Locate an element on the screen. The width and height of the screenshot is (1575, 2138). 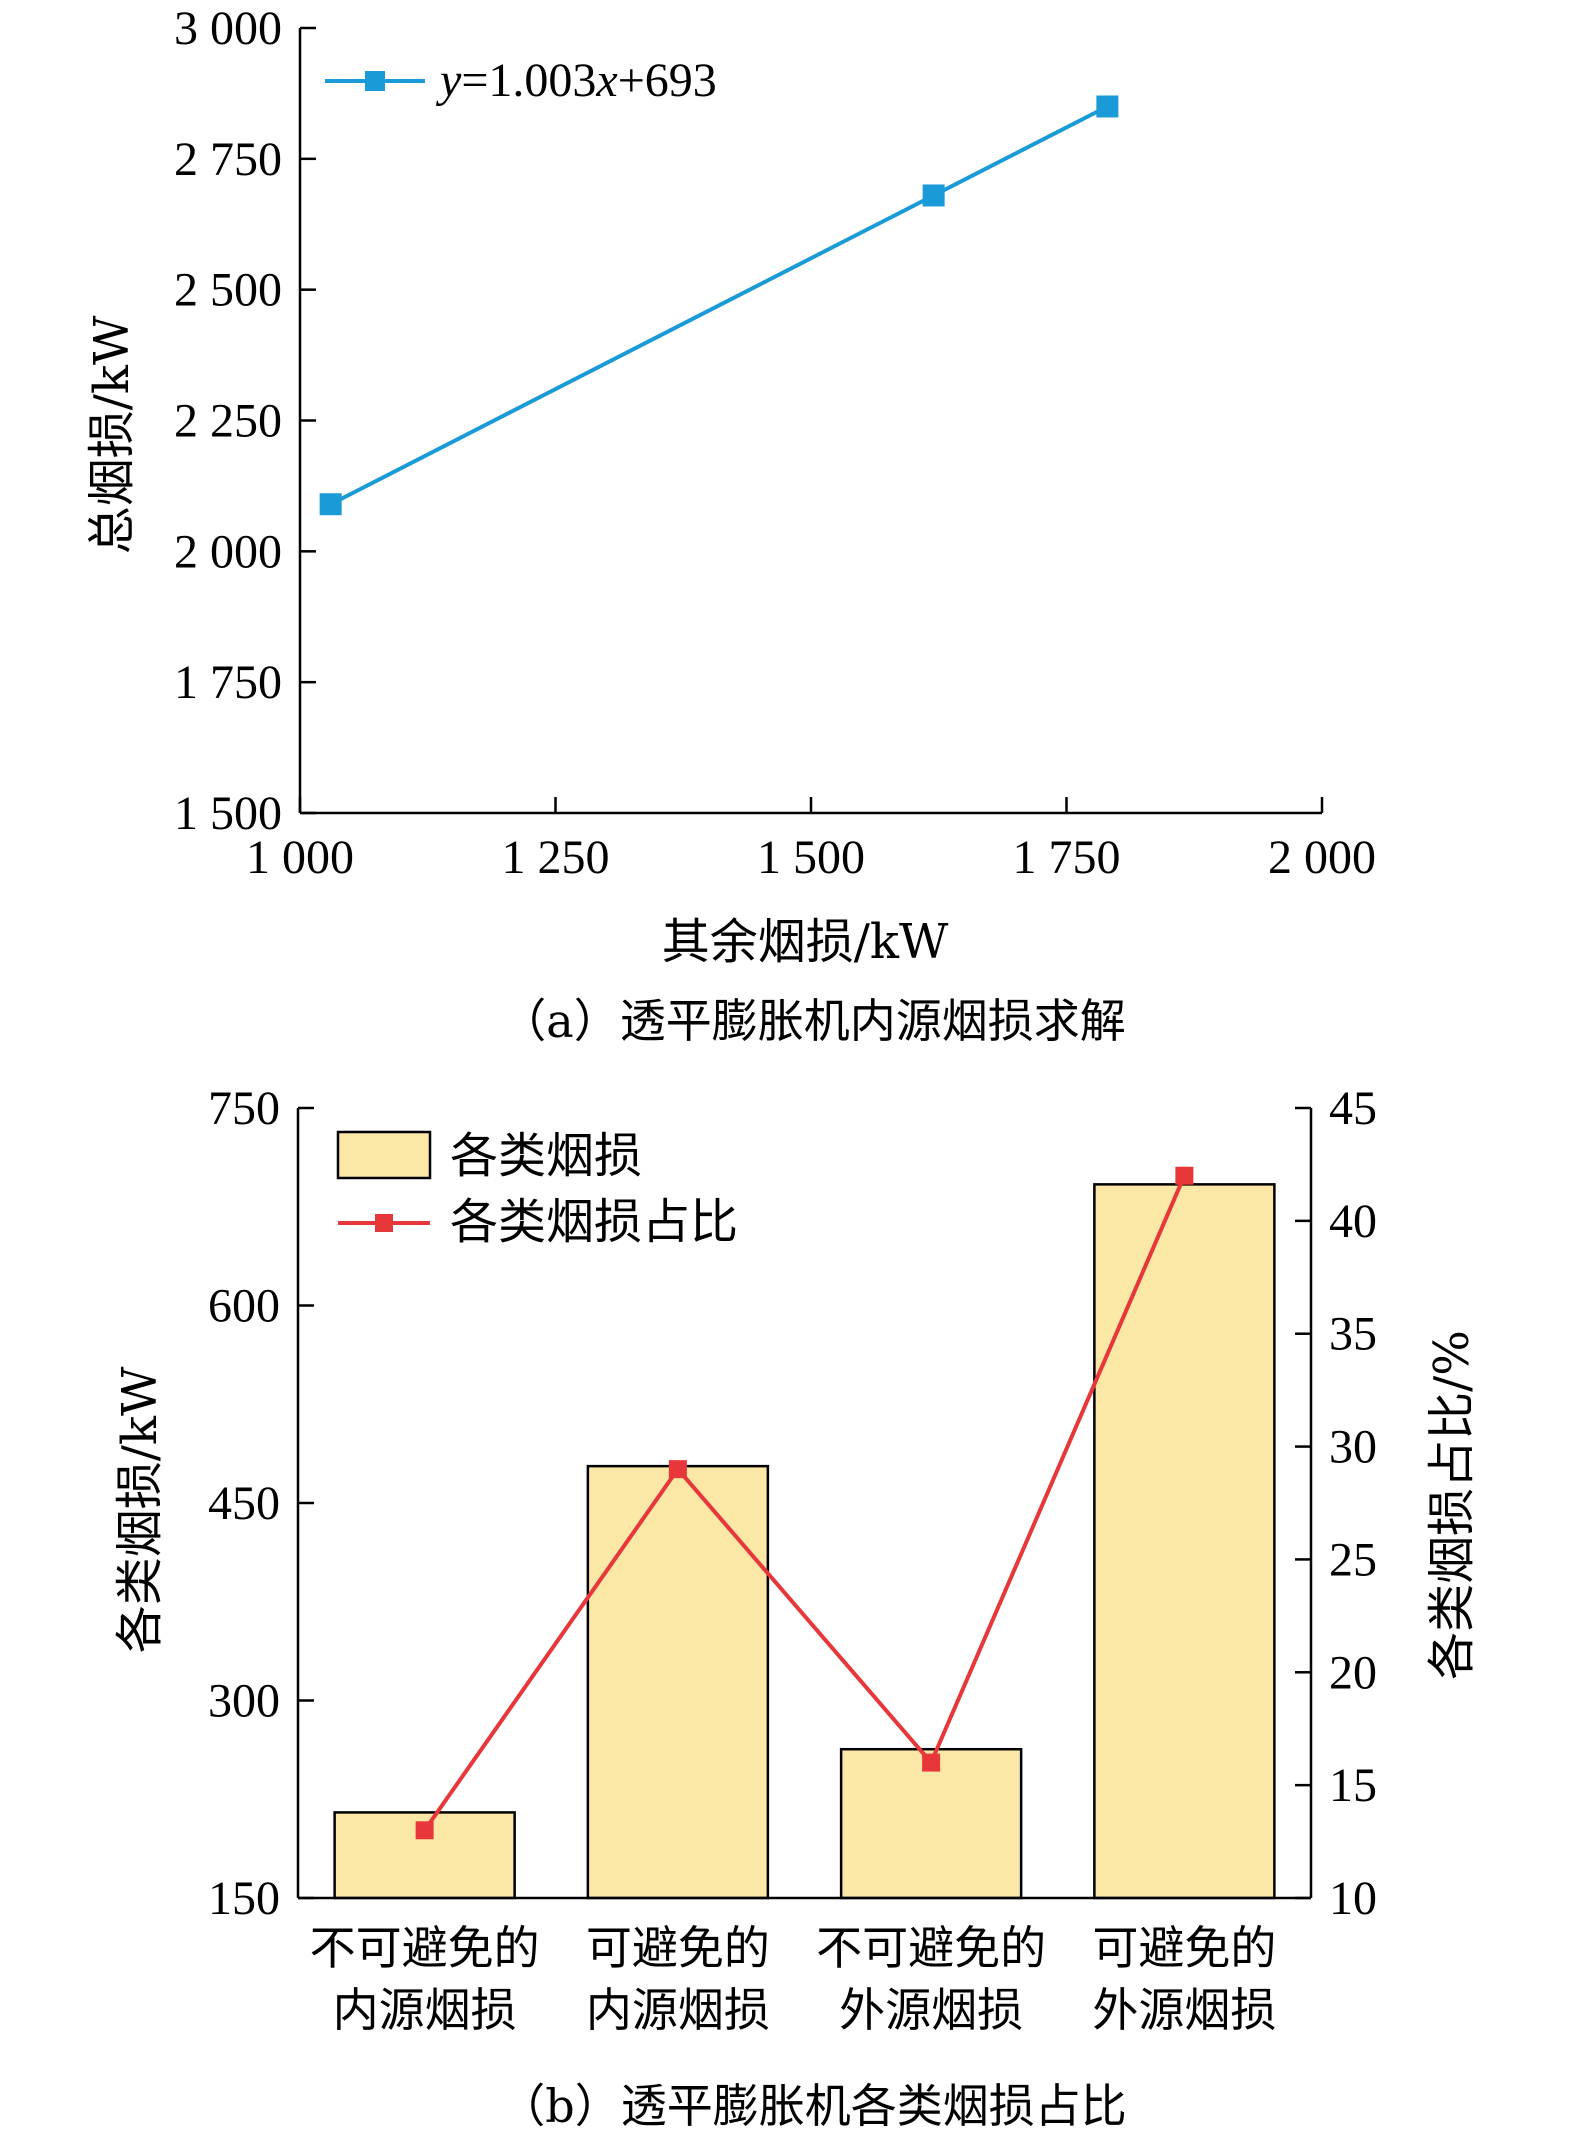
chart-b-y-tick-label-left: 450 is located at coordinates (244, 1503).